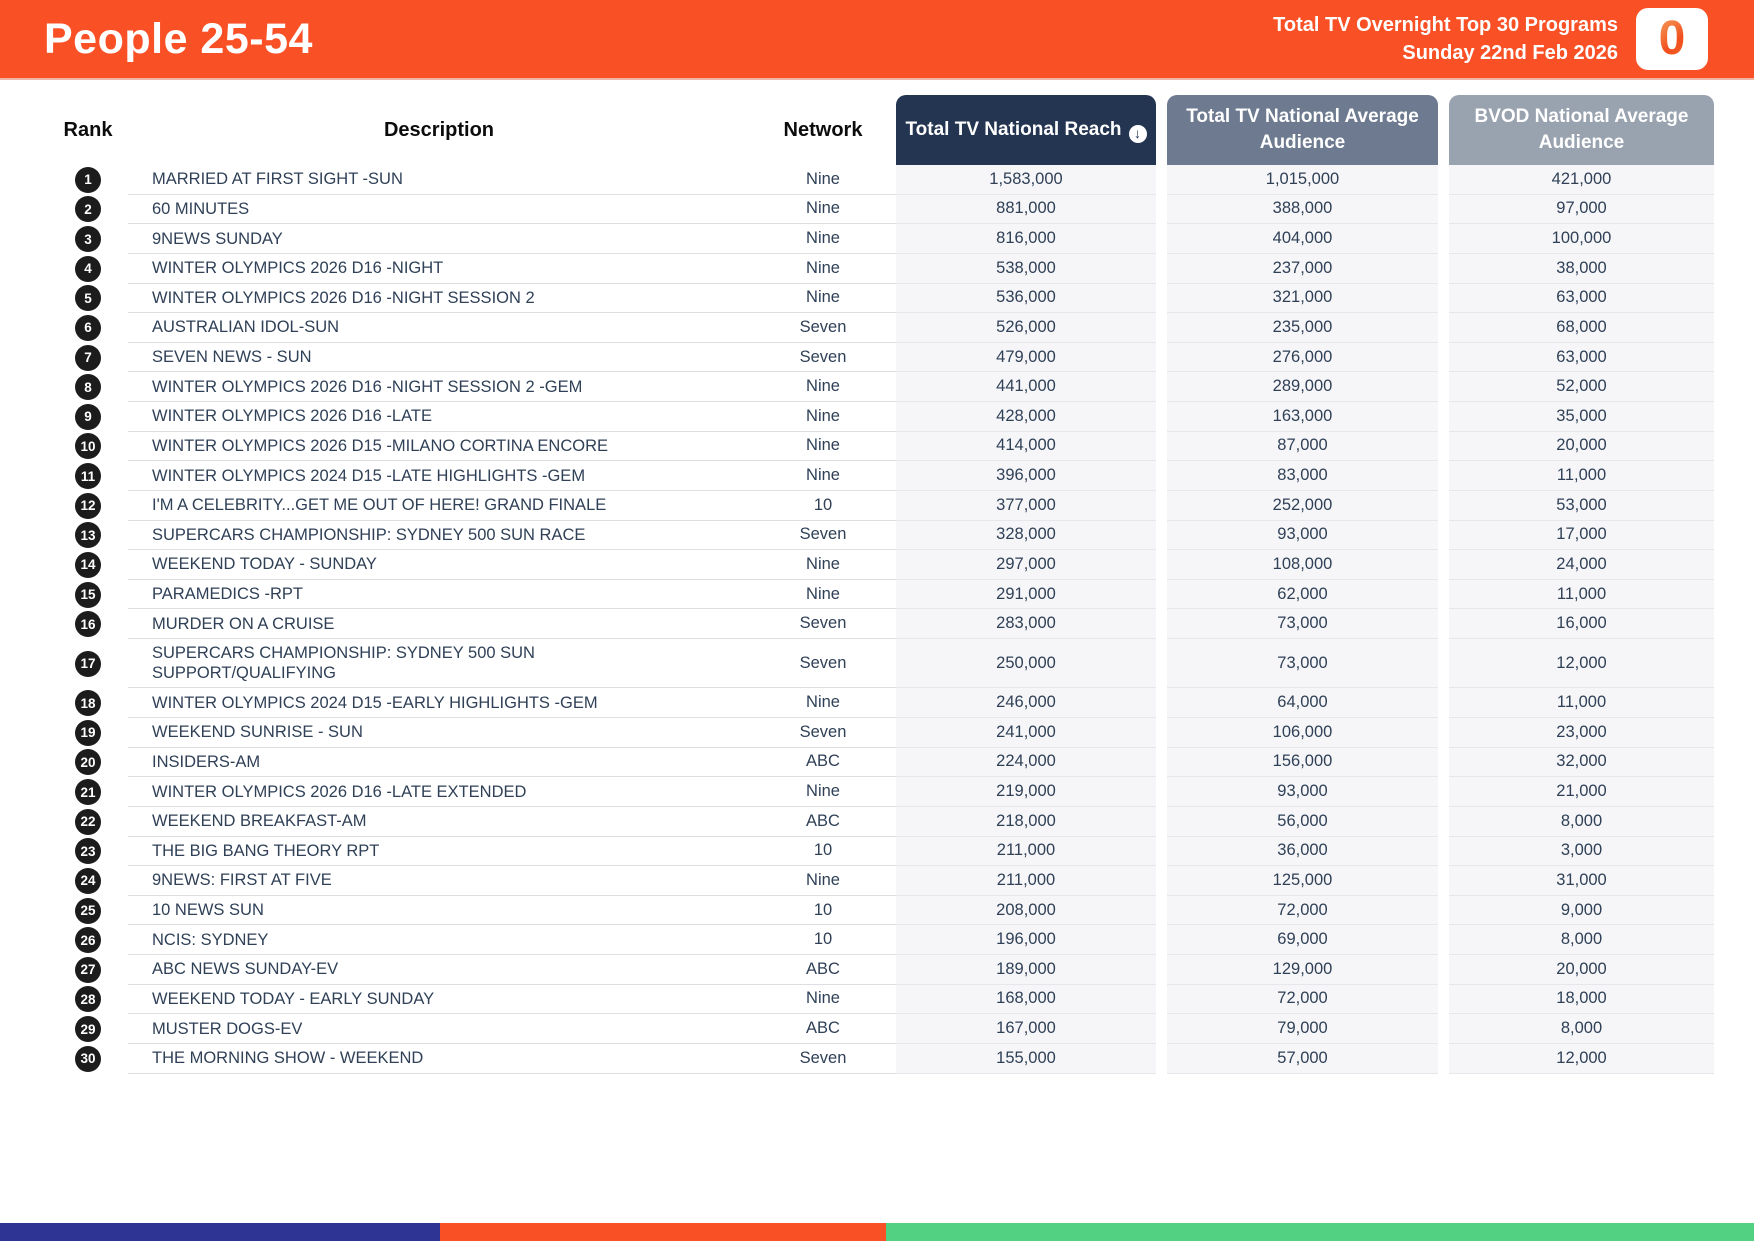 Image resolution: width=1754 pixels, height=1241 pixels. Describe the element at coordinates (439, 595) in the screenshot. I see `program-description: PARAMEDICS -RPT` at that location.